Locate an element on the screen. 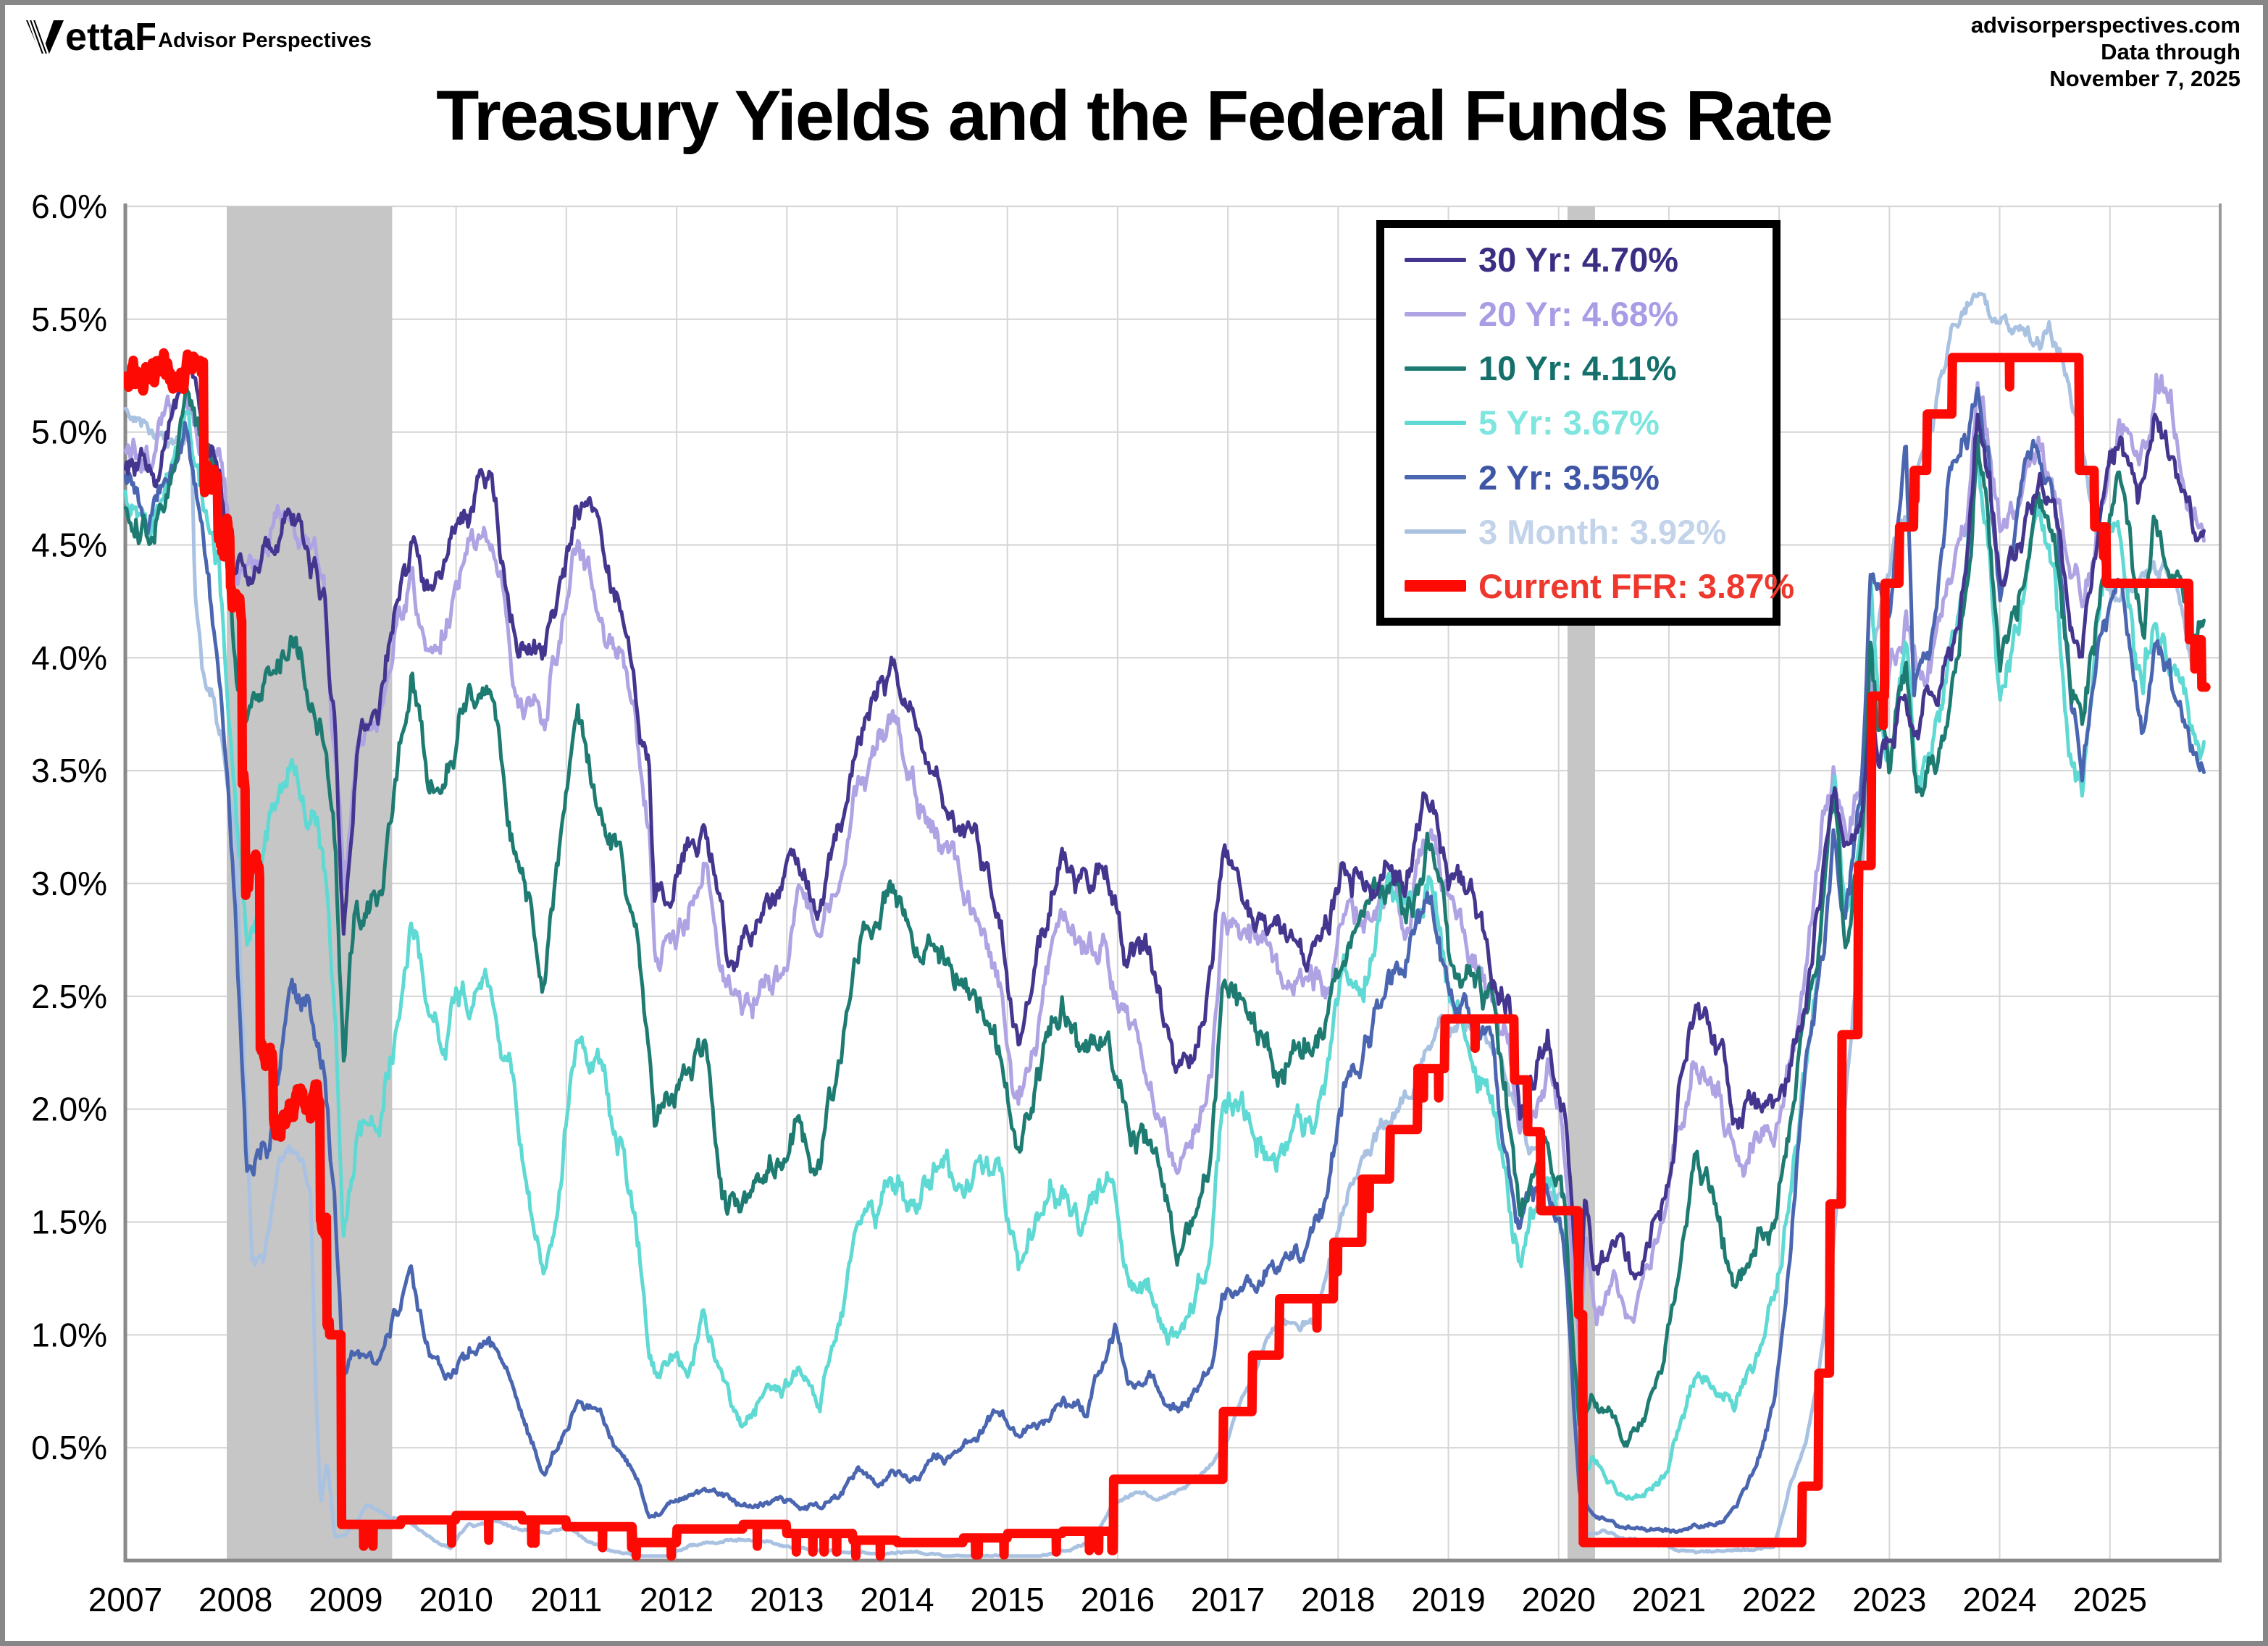  y-tick-label: 4.0% is located at coordinates (69, 657).